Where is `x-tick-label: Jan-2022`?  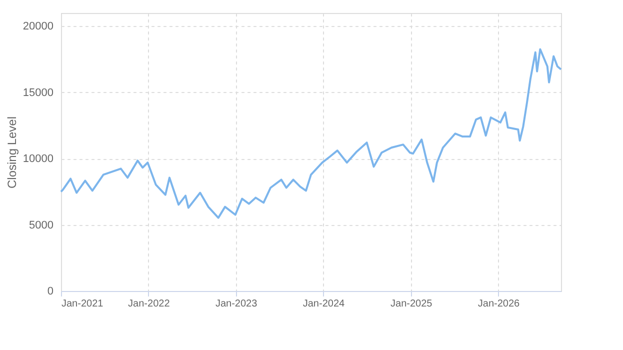
x-tick-label: Jan-2022 is located at coordinates (149, 304).